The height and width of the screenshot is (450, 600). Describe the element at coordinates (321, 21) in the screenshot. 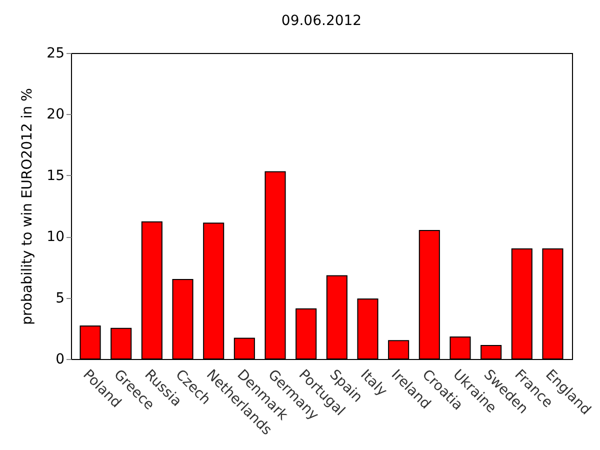

I see `chart-title: 09.06.2012` at that location.